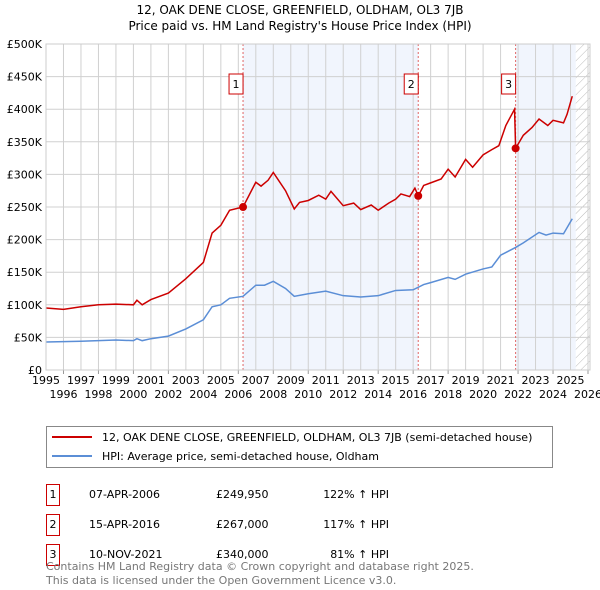 This screenshot has height=590, width=600. Describe the element at coordinates (359, 554) in the screenshot. I see `transaction-hpi: 81% ↑ HPI` at that location.